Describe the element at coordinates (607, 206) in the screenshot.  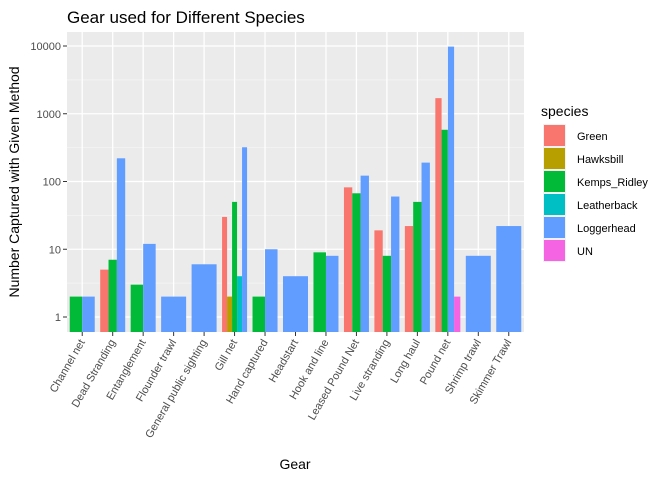
I see `legend-label: Leatherback` at that location.